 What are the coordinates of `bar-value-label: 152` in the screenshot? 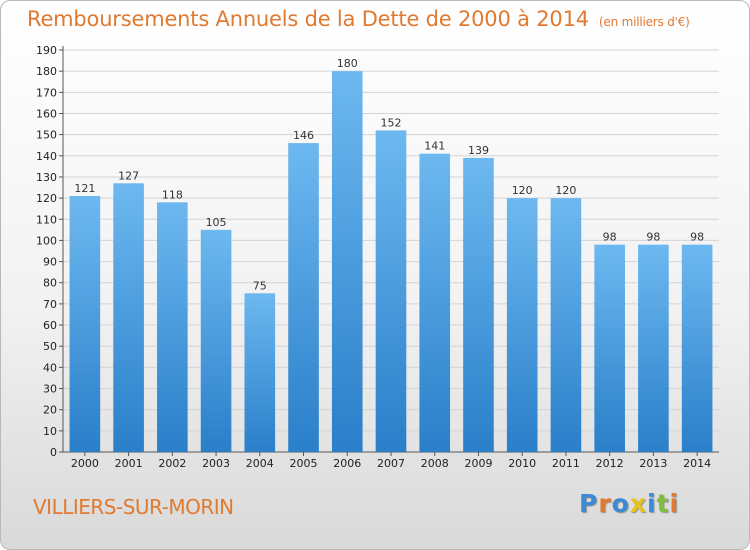 It's located at (391, 122).